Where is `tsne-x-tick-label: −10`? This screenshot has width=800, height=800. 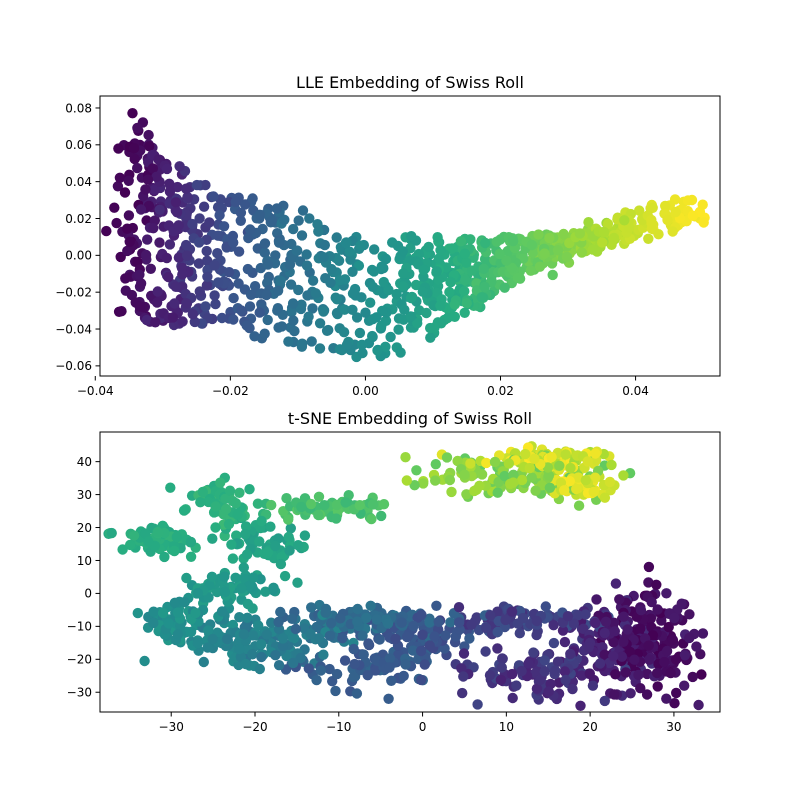 tsne-x-tick-label: −10 is located at coordinates (338, 727).